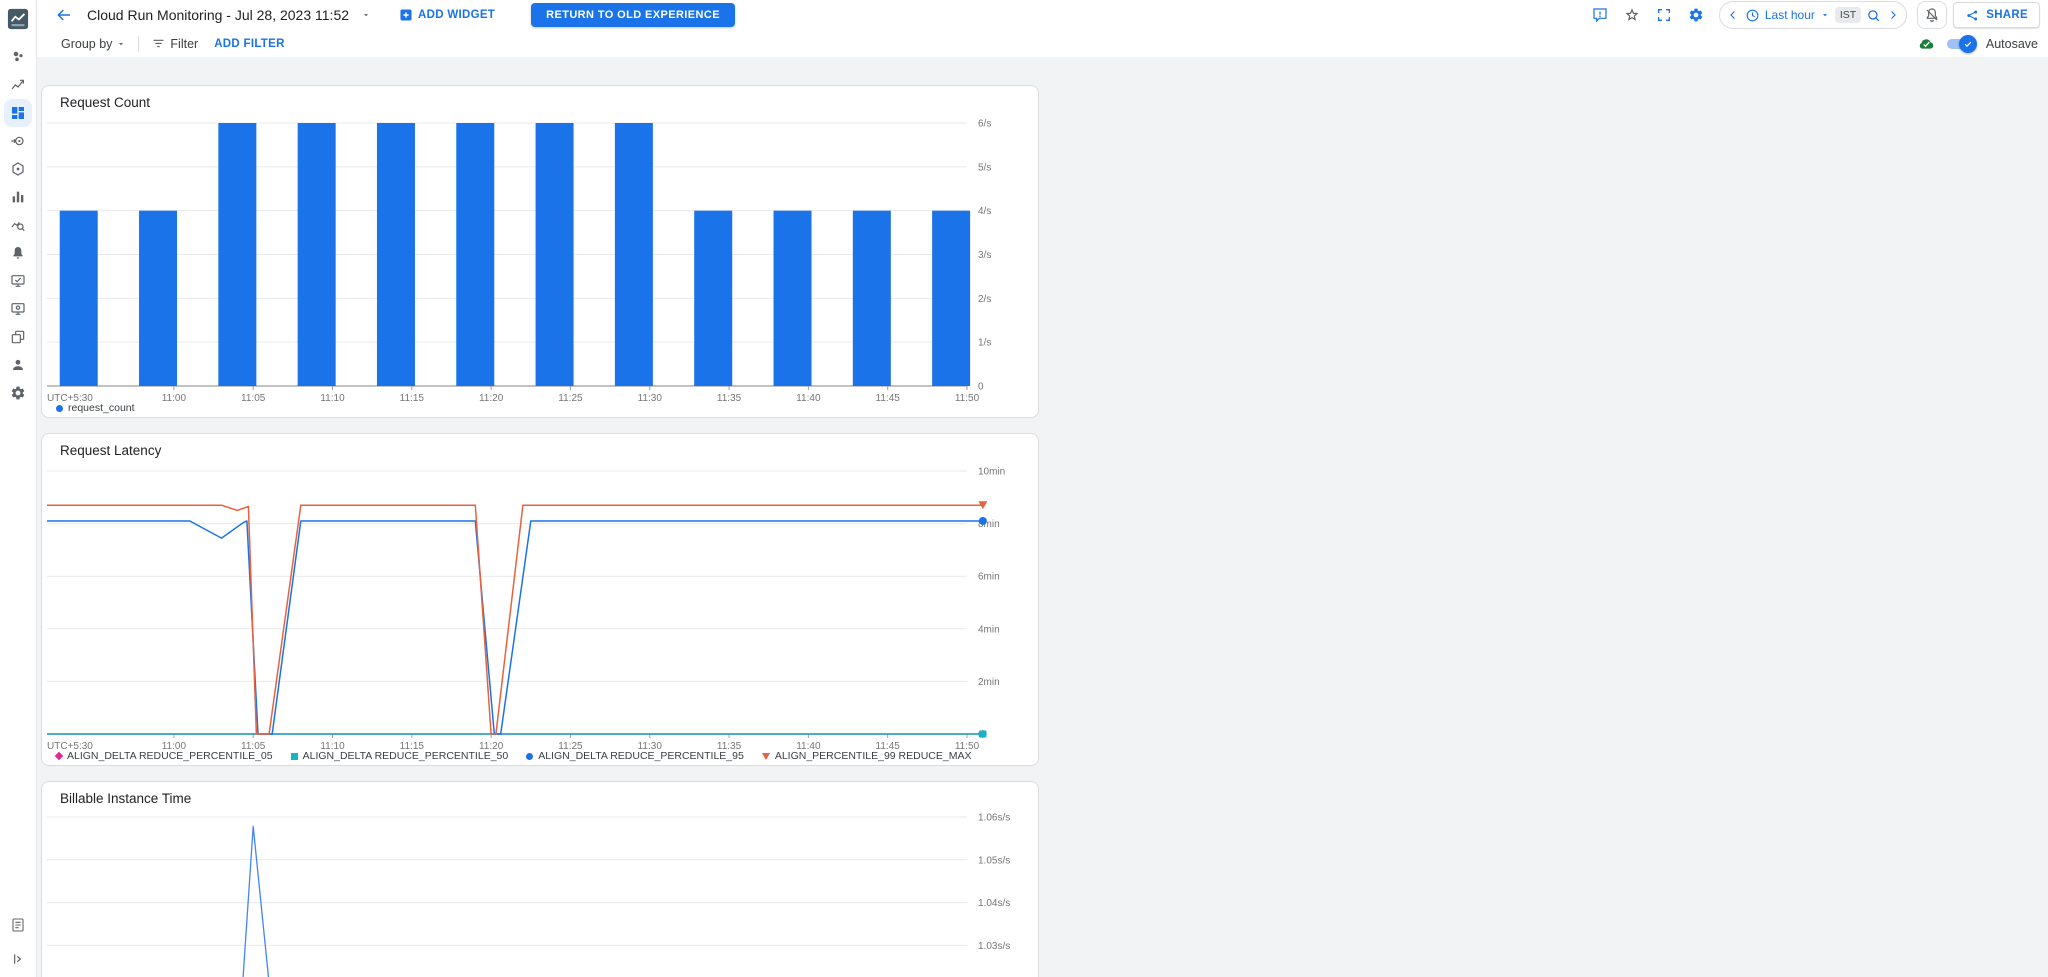 The height and width of the screenshot is (977, 2048). Describe the element at coordinates (18, 225) in the screenshot. I see `chart-search-icon` at that location.